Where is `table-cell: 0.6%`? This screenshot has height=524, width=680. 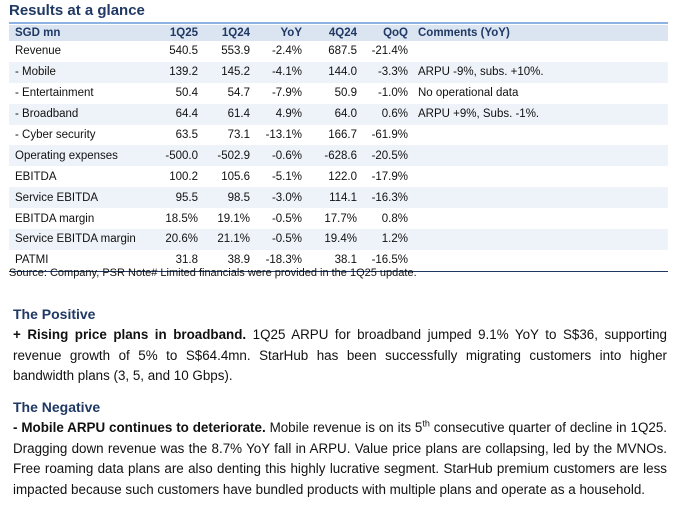 table-cell: 0.6% is located at coordinates (384, 114).